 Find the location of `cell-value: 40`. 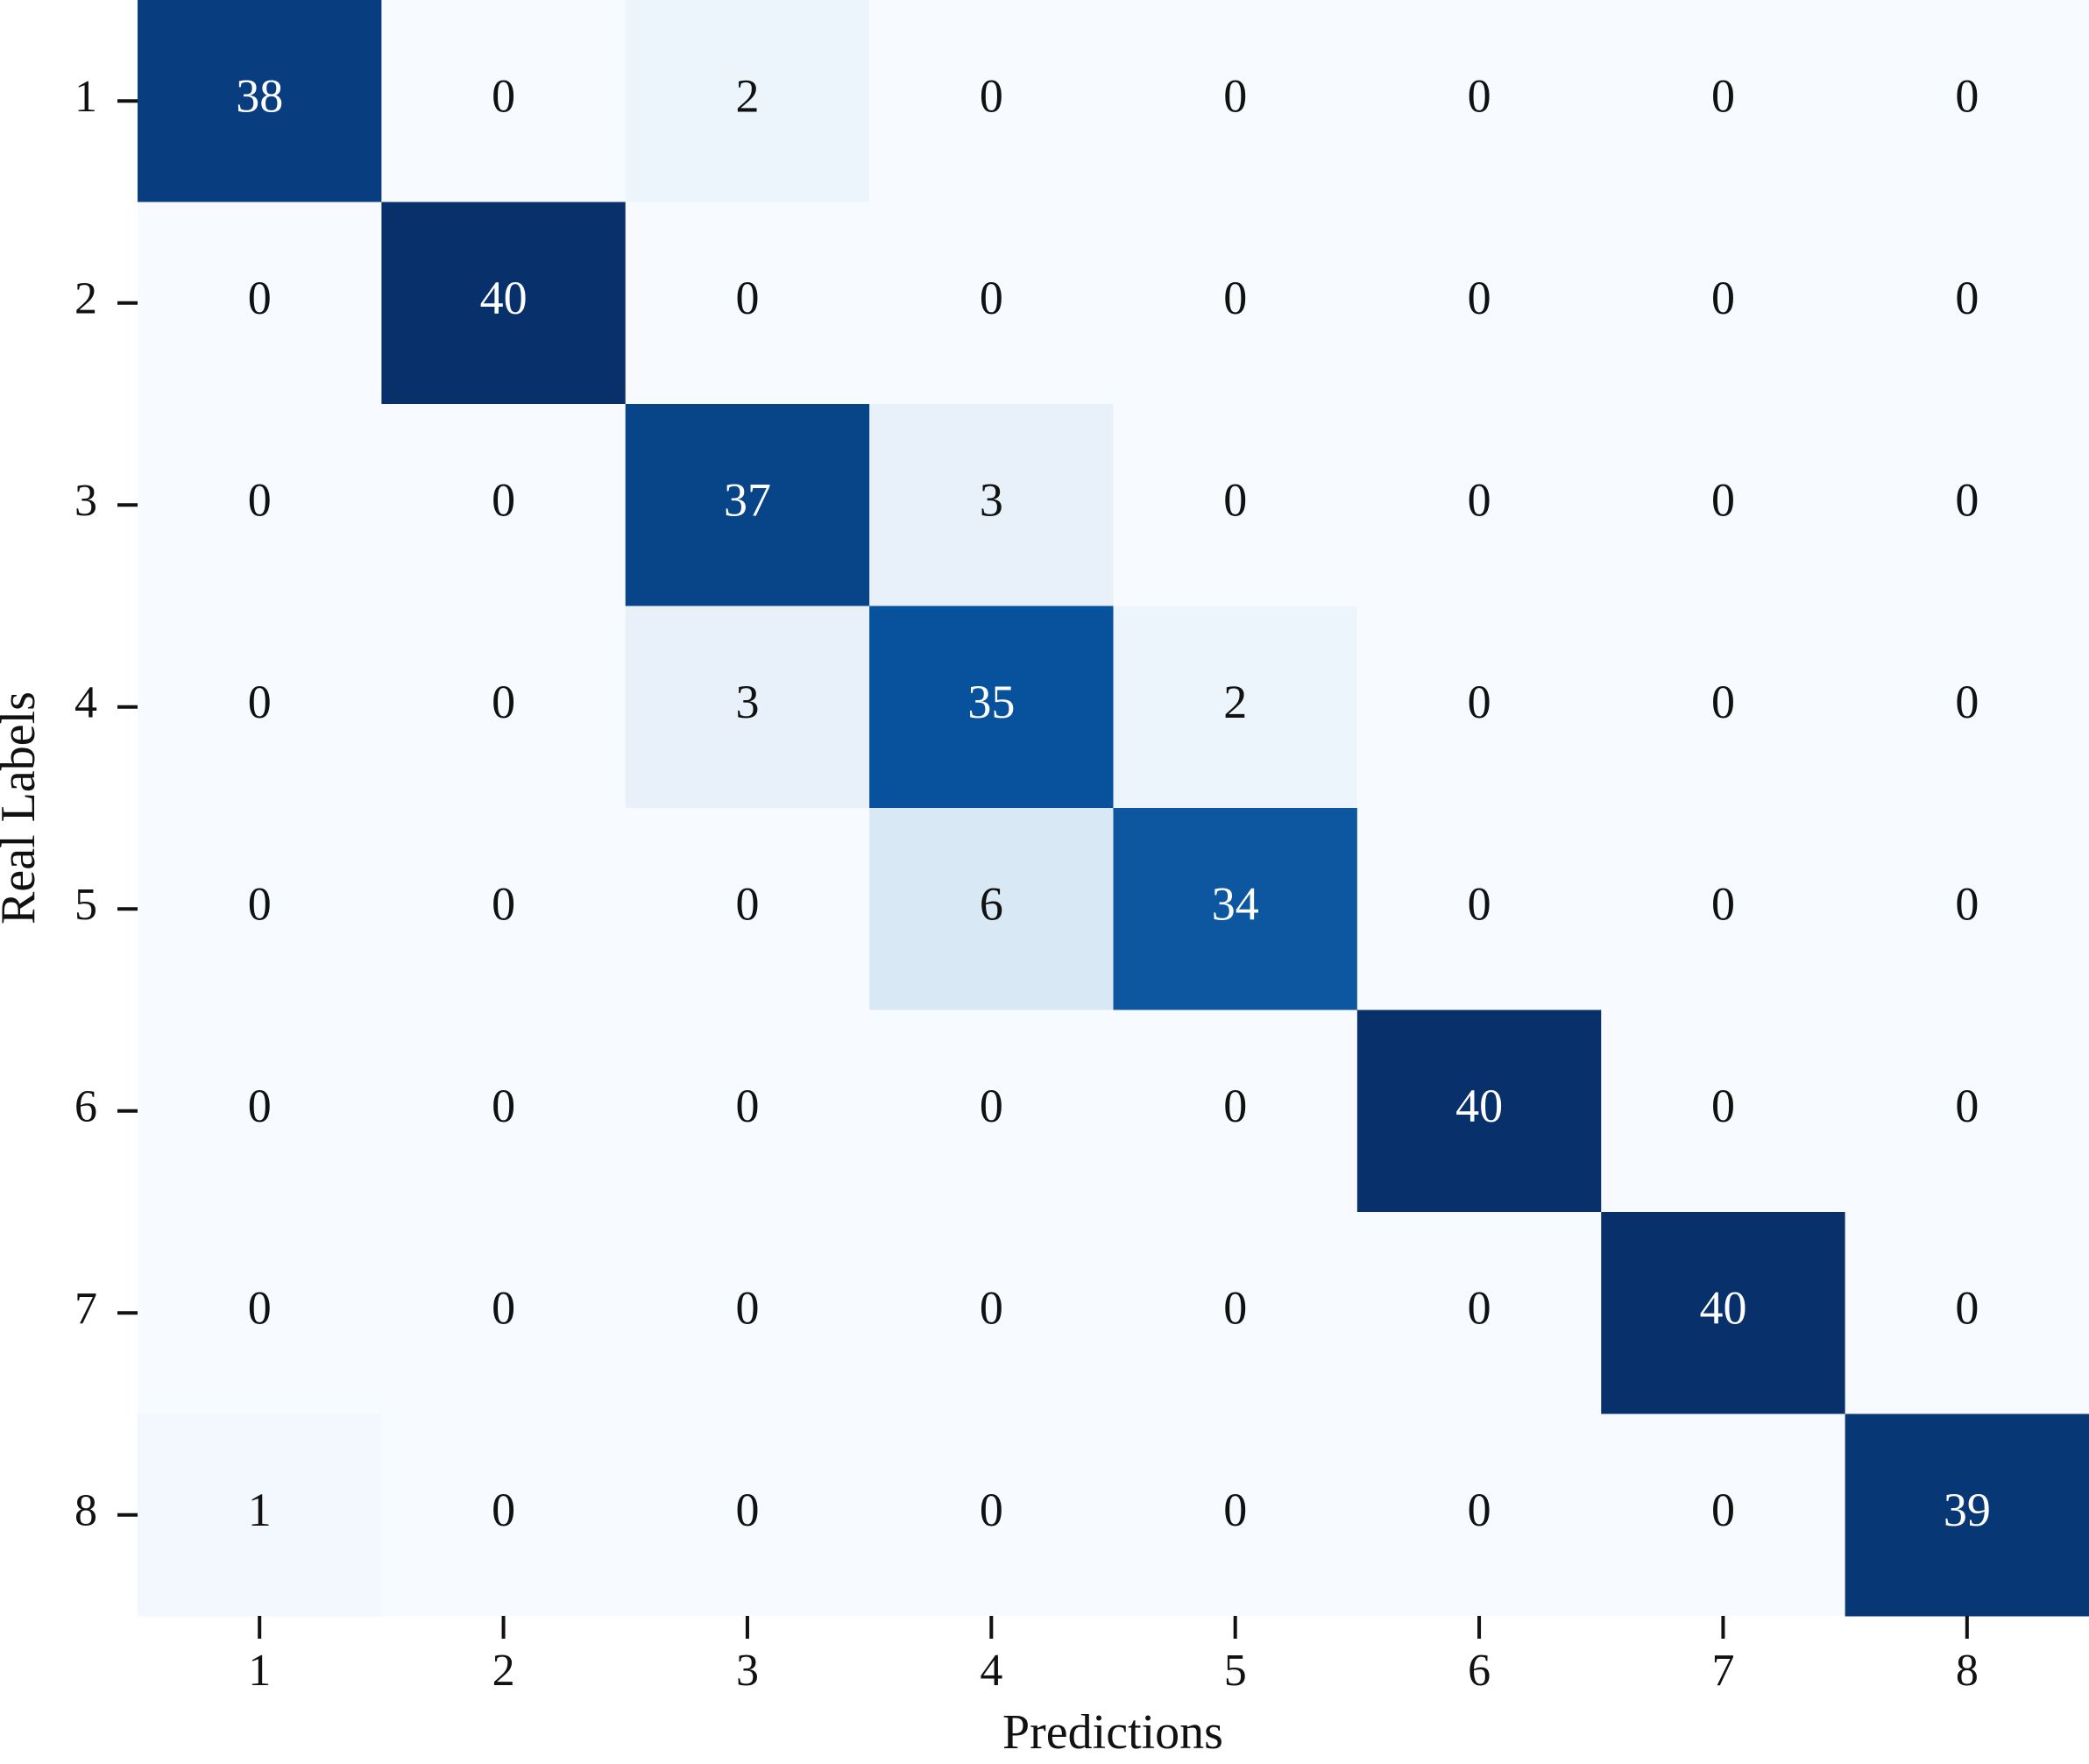

cell-value: 40 is located at coordinates (1479, 1106).